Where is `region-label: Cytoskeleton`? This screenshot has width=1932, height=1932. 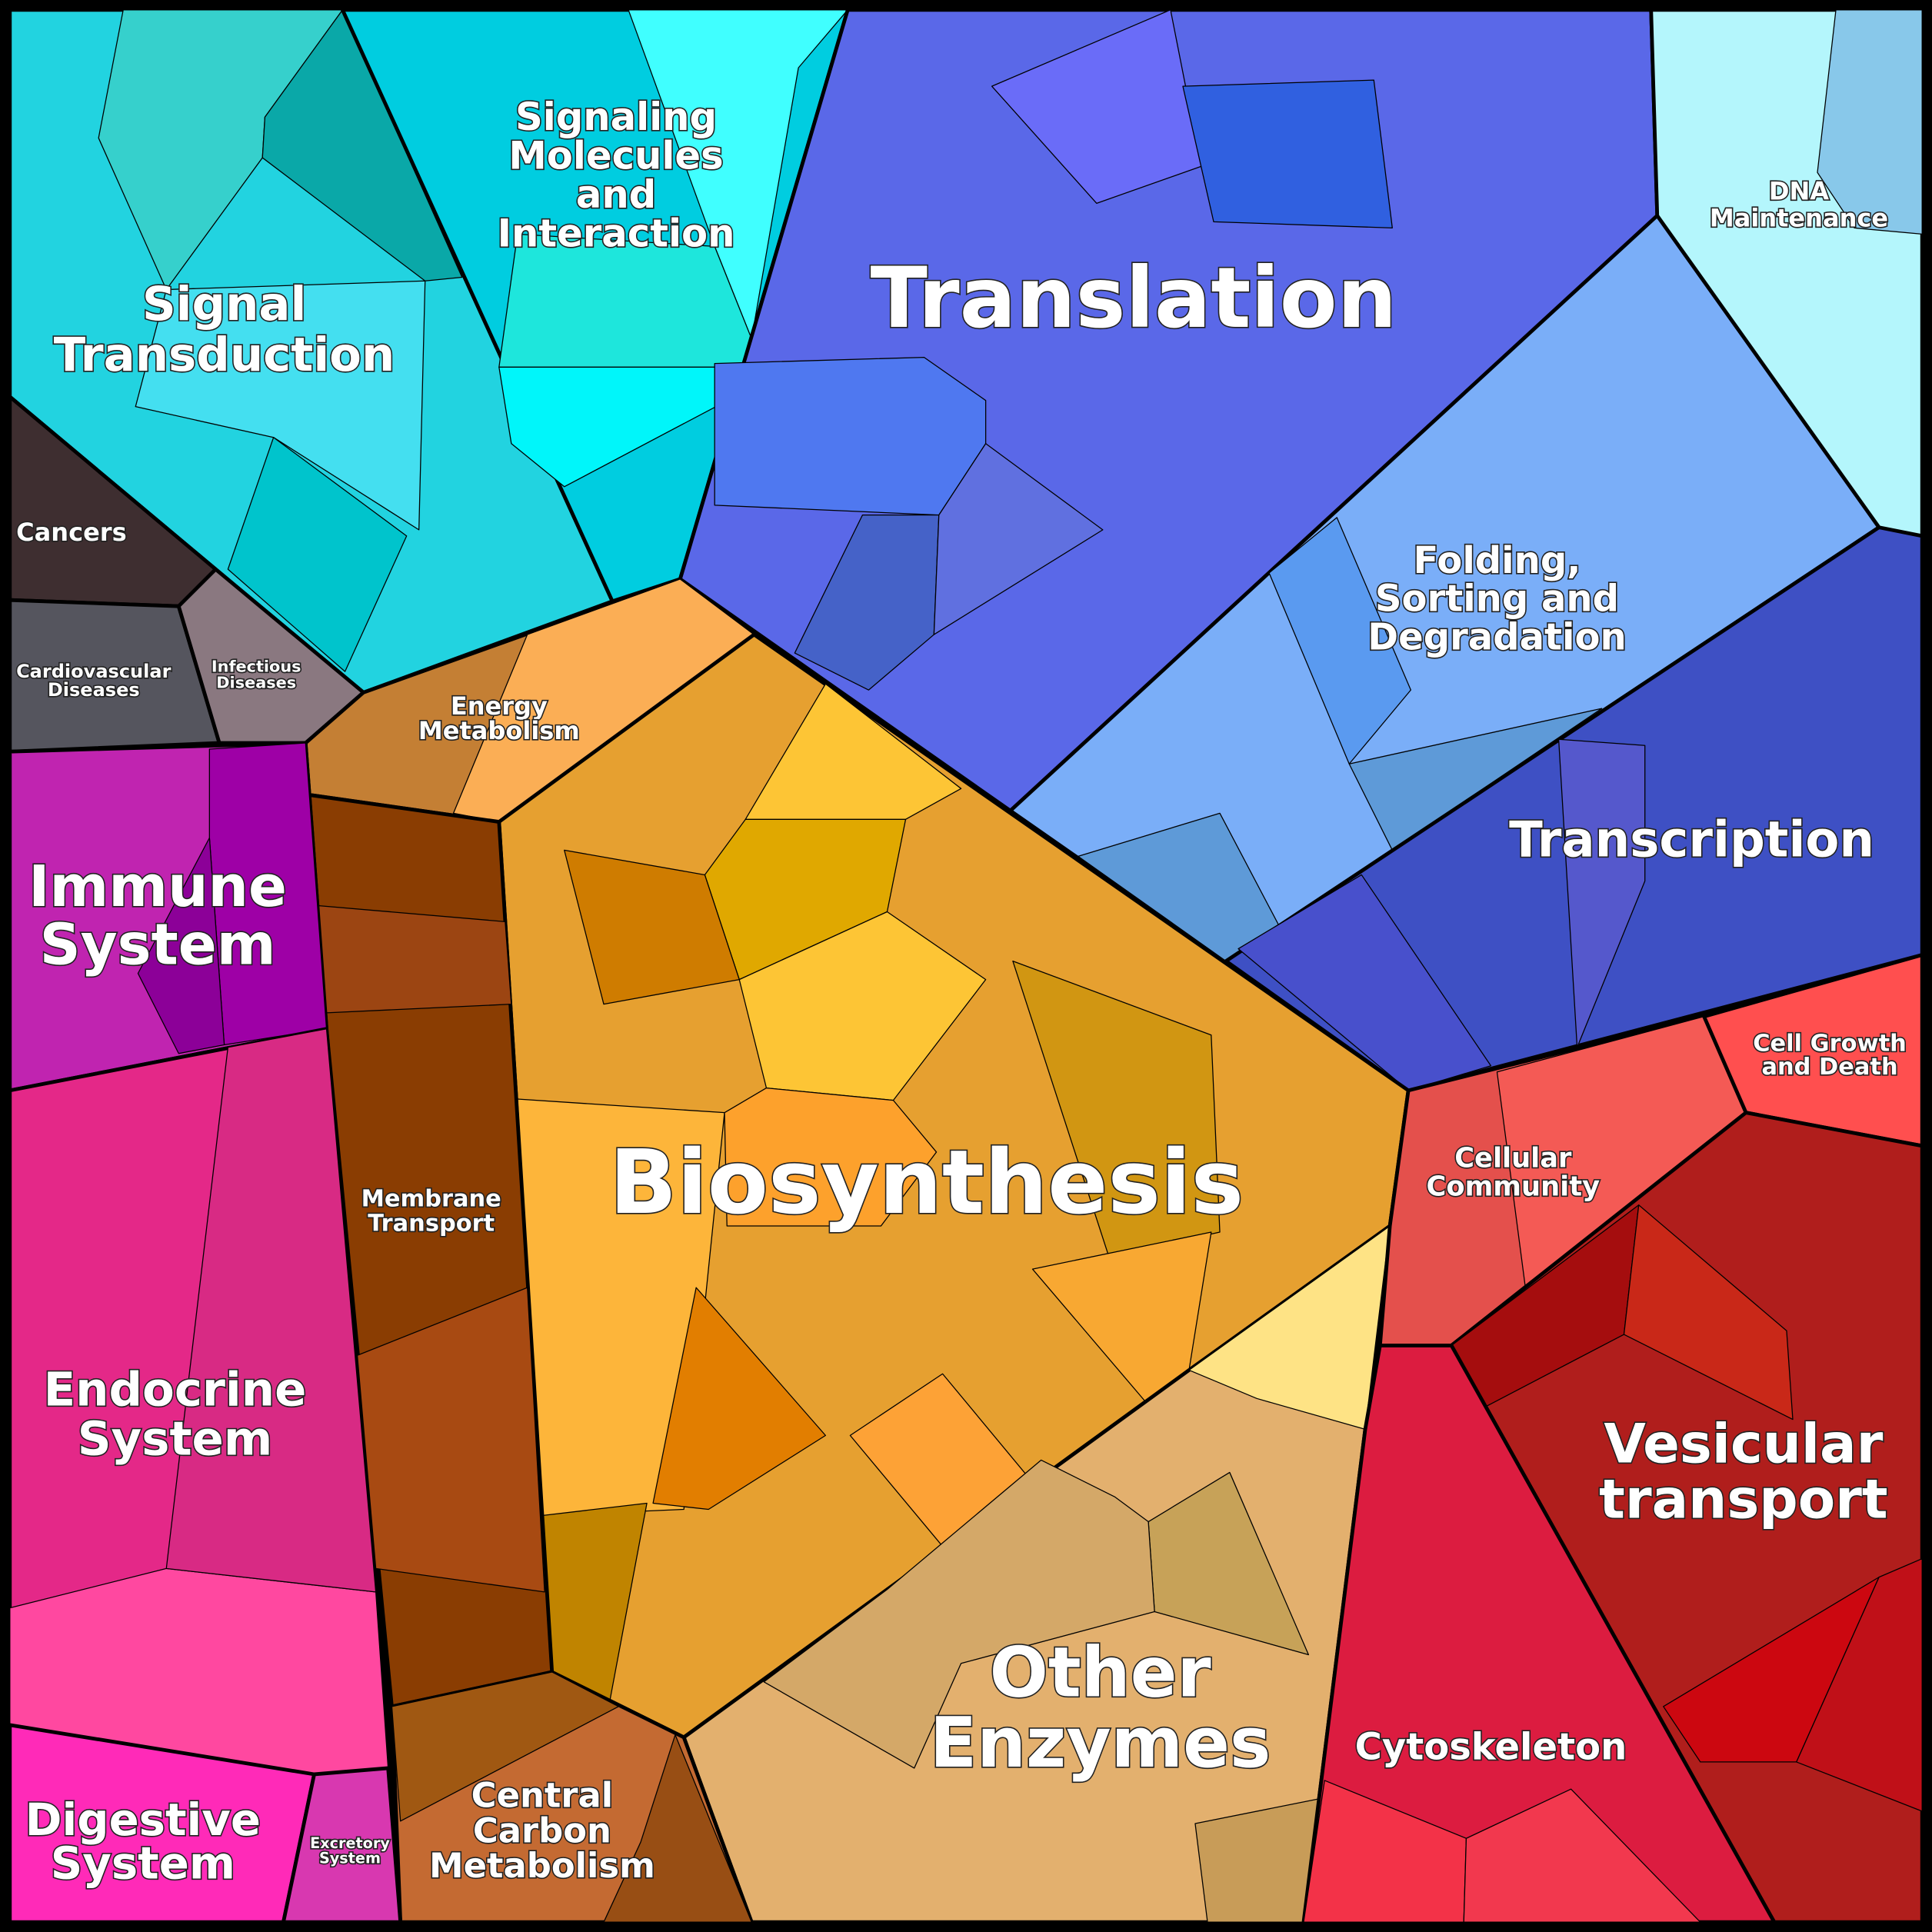 region-label: Cytoskeleton is located at coordinates (1491, 1747).